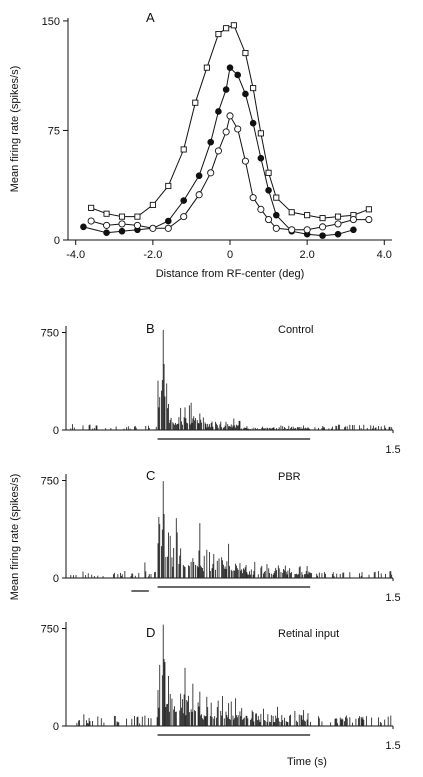  Describe the element at coordinates (231, 529) in the screenshot. I see `panel-c-bars` at that location.